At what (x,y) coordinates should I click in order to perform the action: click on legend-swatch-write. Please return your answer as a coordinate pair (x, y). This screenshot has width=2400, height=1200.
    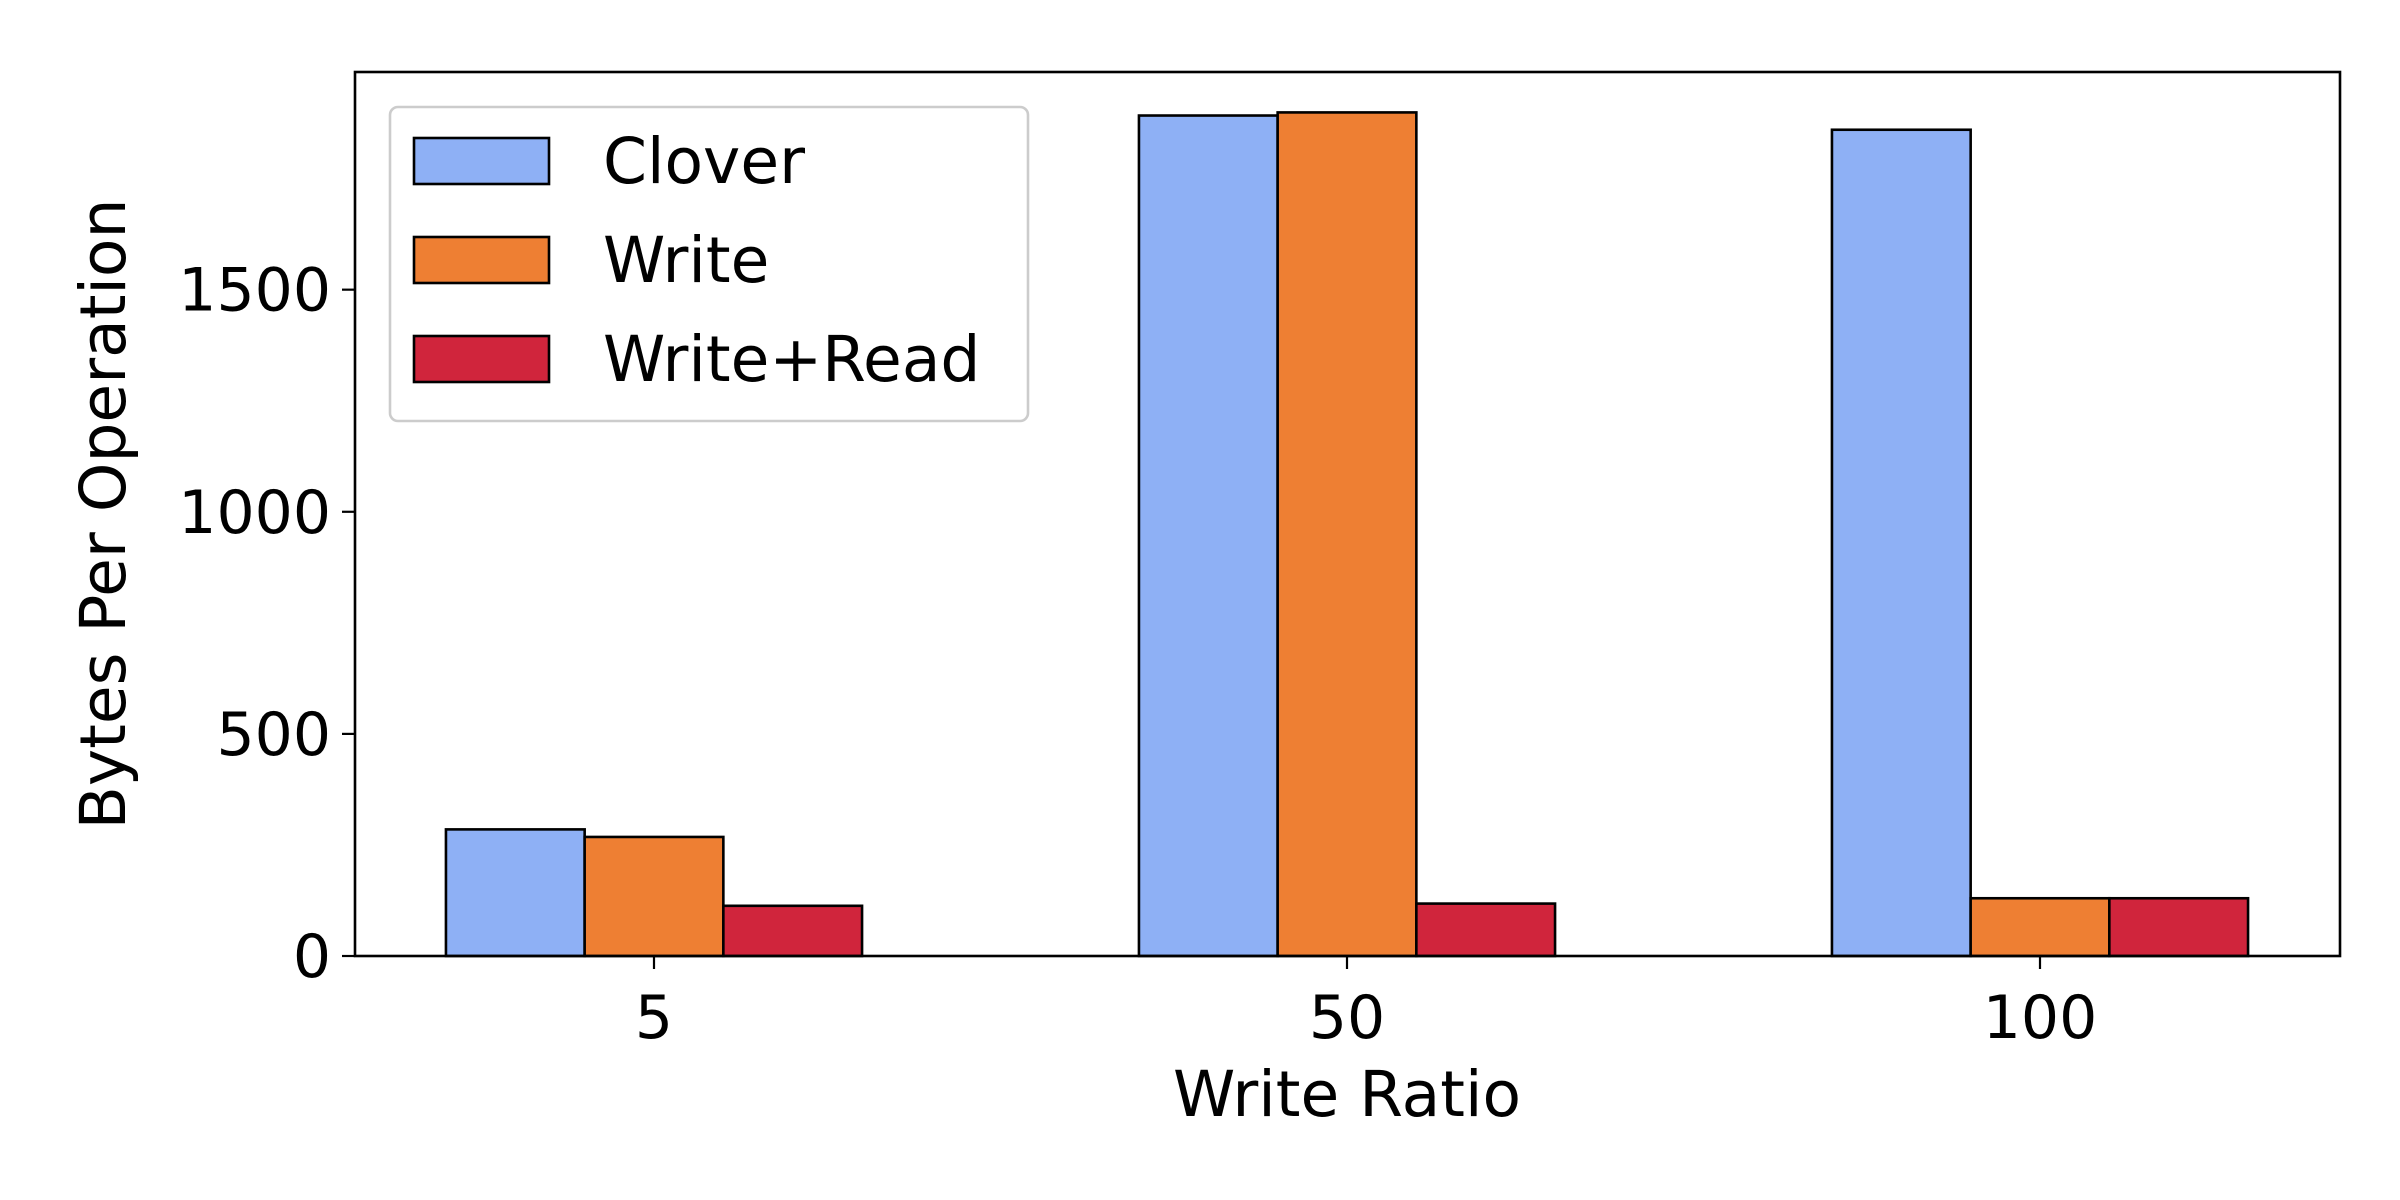
    Looking at the image, I should click on (481, 260).